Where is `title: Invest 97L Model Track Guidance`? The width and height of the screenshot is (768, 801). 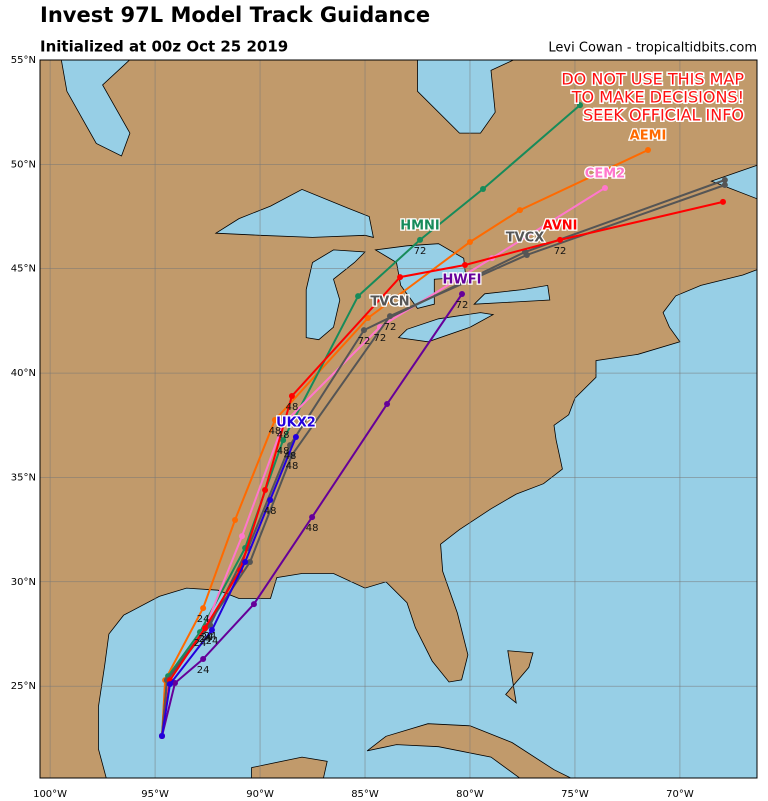
title: Invest 97L Model Track Guidance is located at coordinates (235, 15).